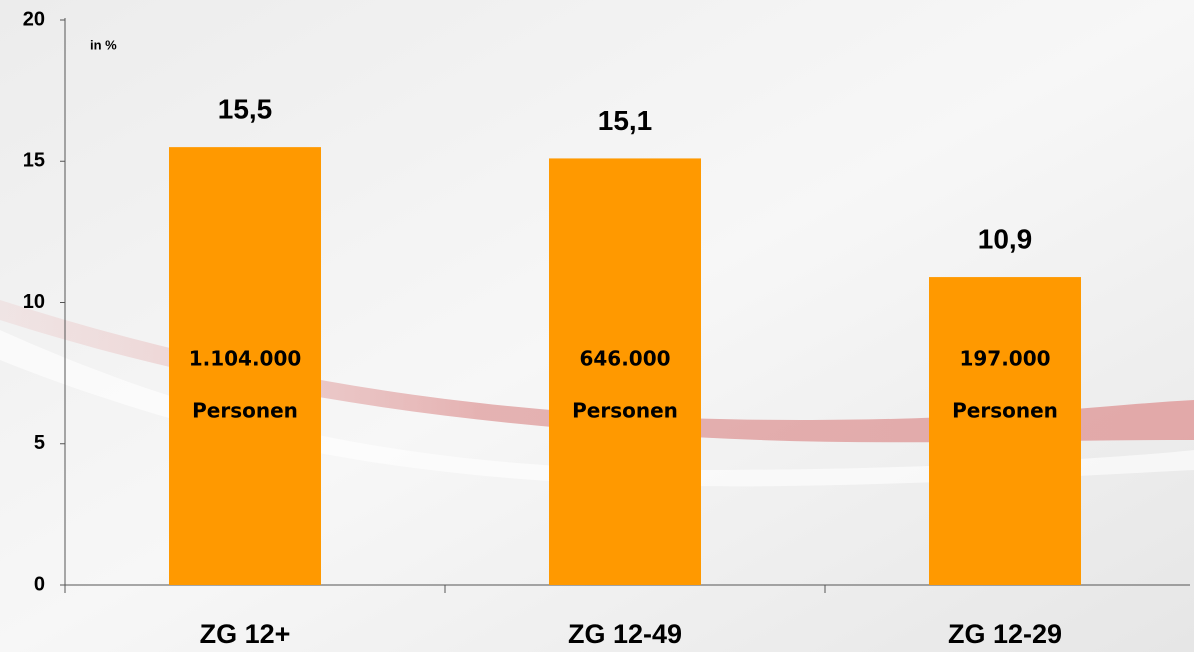 The height and width of the screenshot is (652, 1194). I want to click on value-label: 15,5, so click(245, 109).